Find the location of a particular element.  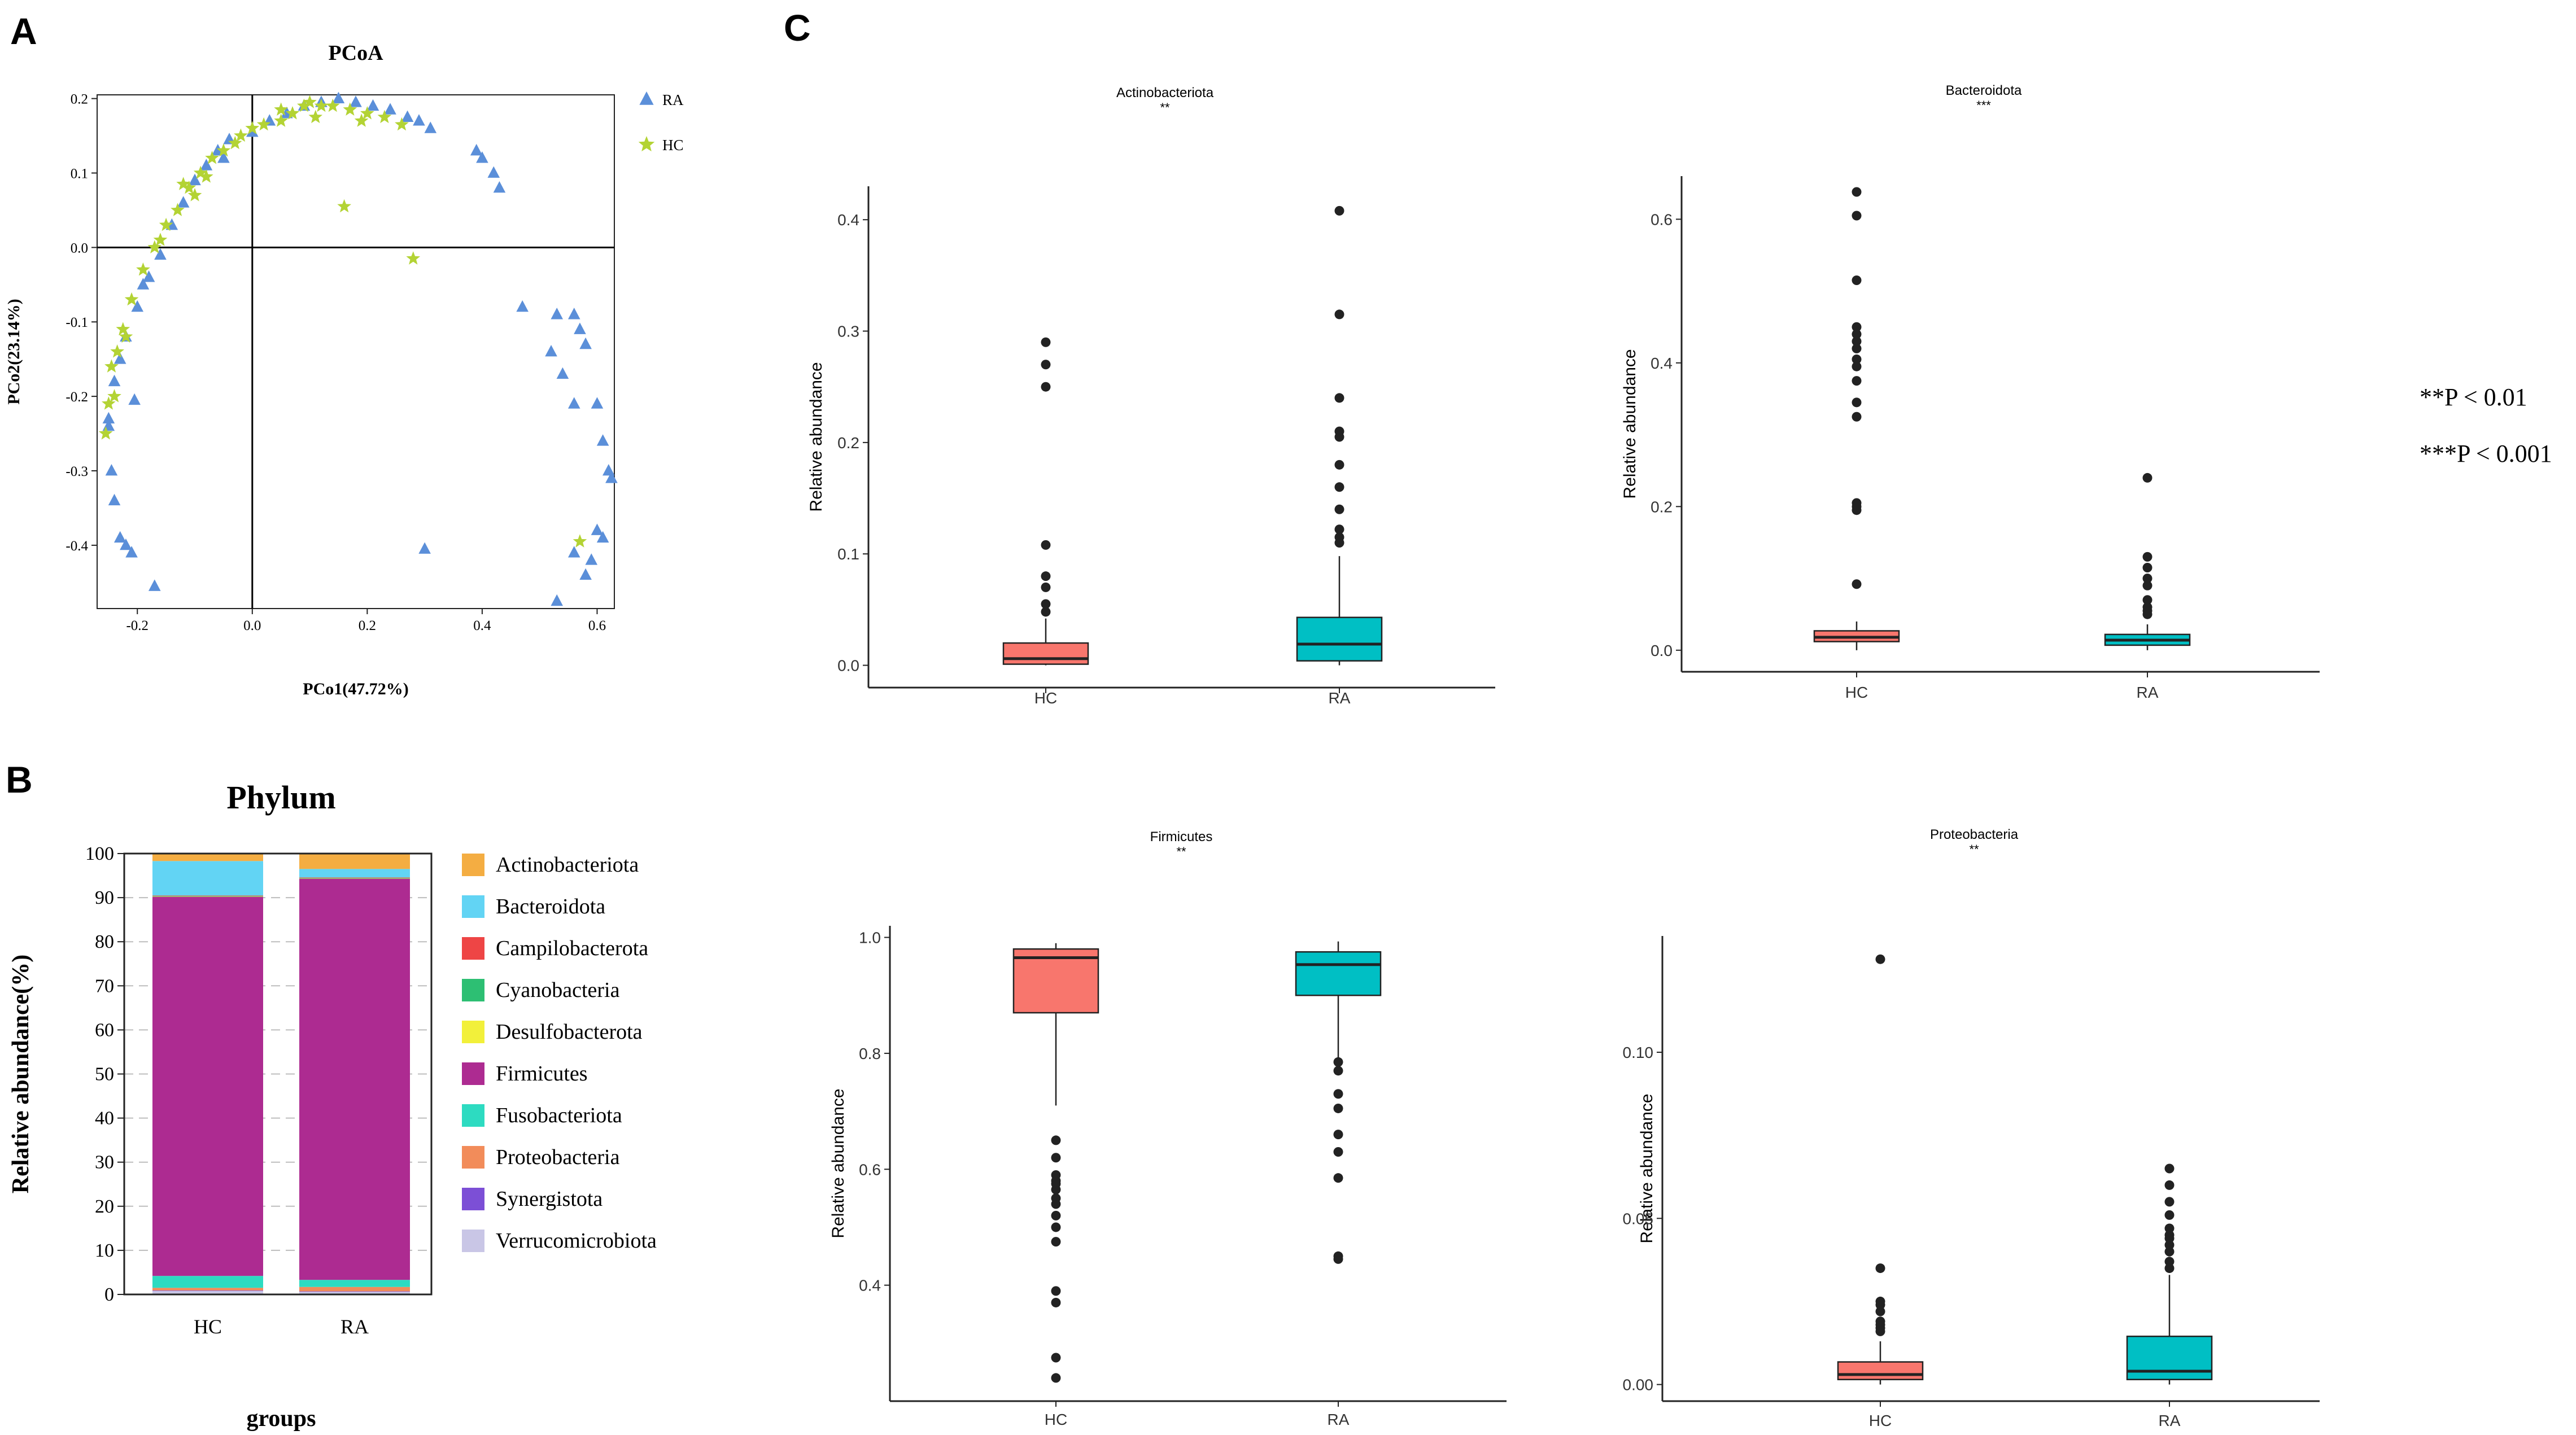

pcoa-x-tick-label: 0.4 is located at coordinates (482, 626).